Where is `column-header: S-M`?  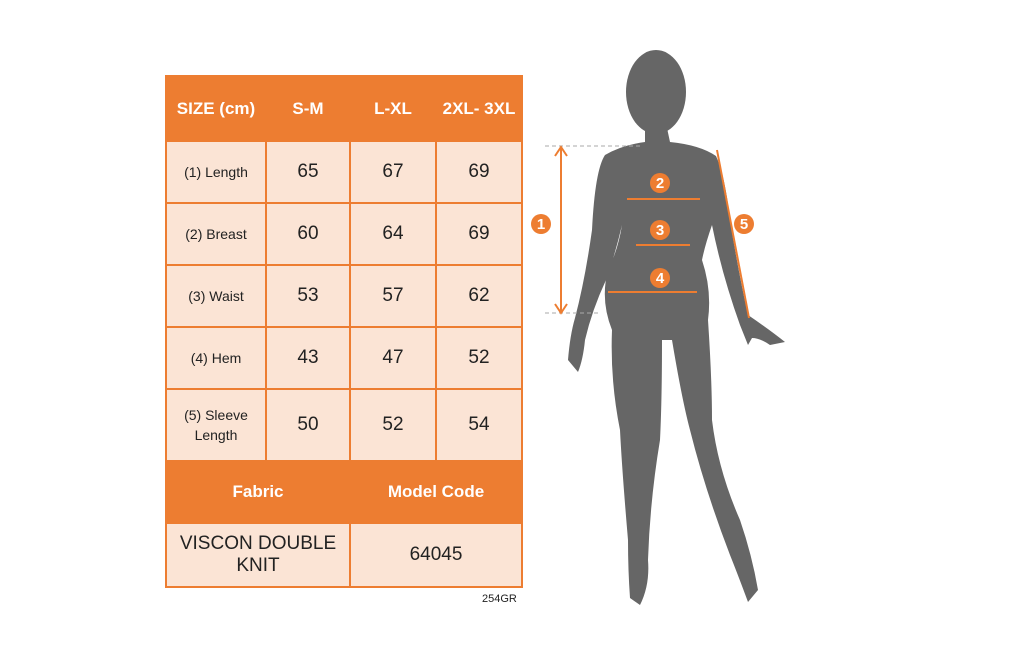
column-header: S-M is located at coordinates (308, 108).